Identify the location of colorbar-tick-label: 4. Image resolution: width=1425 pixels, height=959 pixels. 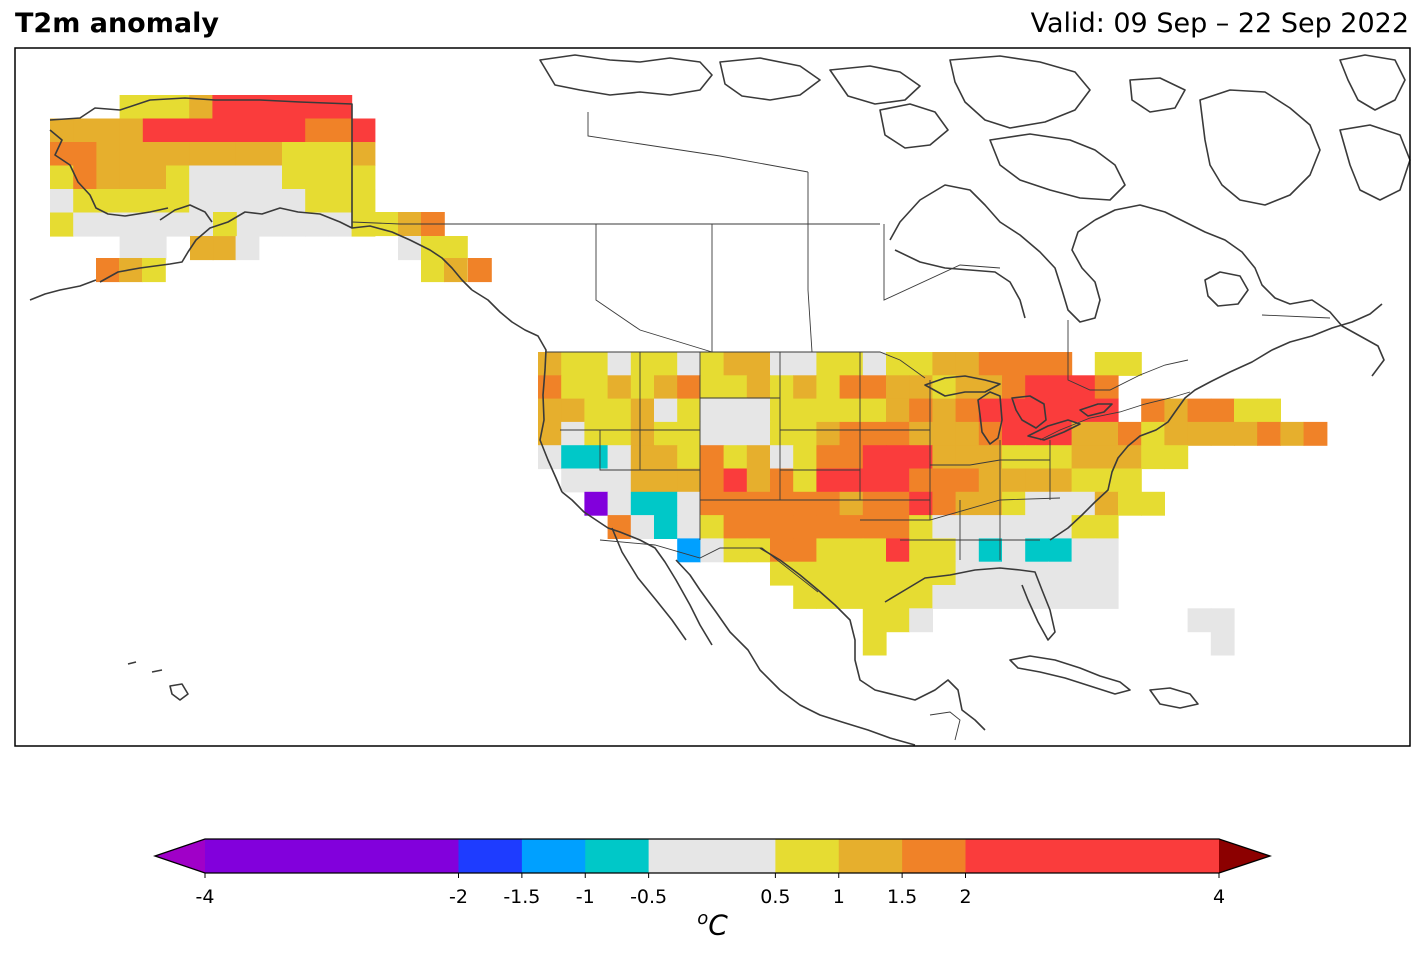
(1219, 897).